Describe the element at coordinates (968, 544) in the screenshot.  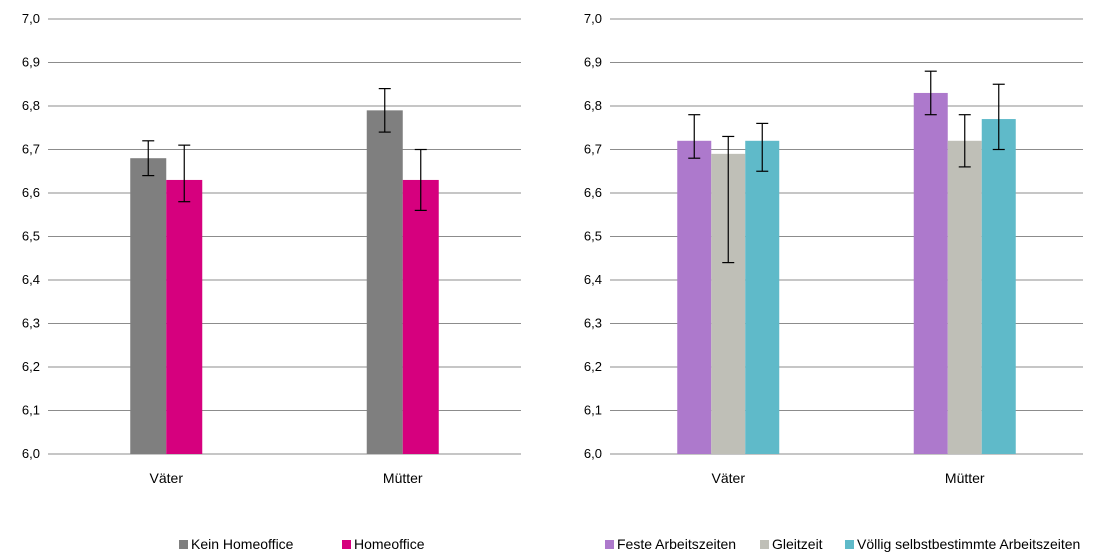
I see `legend-label: Völlig selbstbestimmte Arbeitszeiten` at that location.